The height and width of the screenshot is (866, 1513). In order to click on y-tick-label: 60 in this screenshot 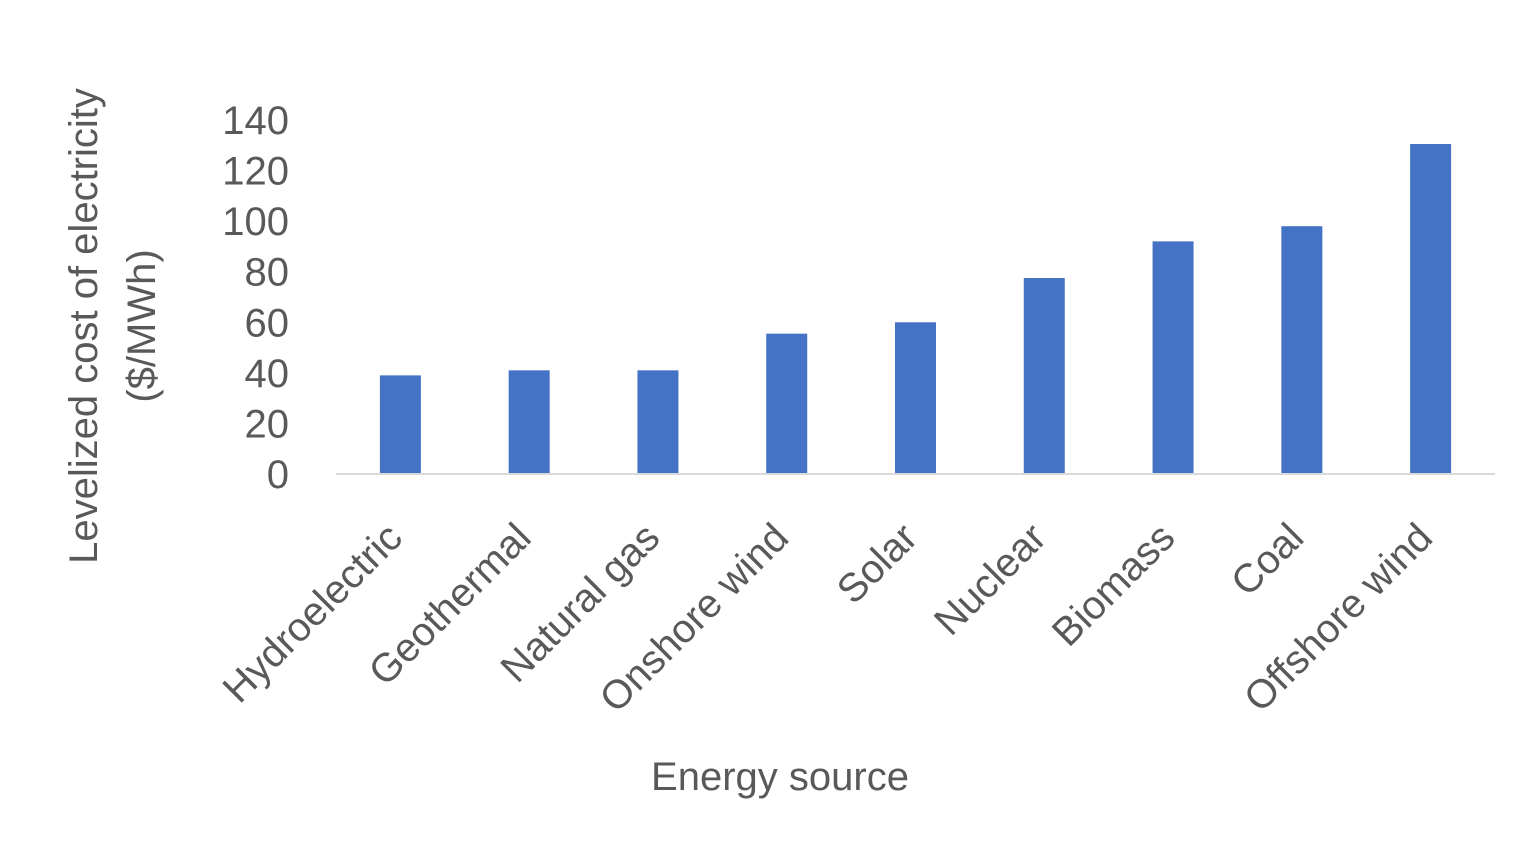, I will do `click(267, 323)`.